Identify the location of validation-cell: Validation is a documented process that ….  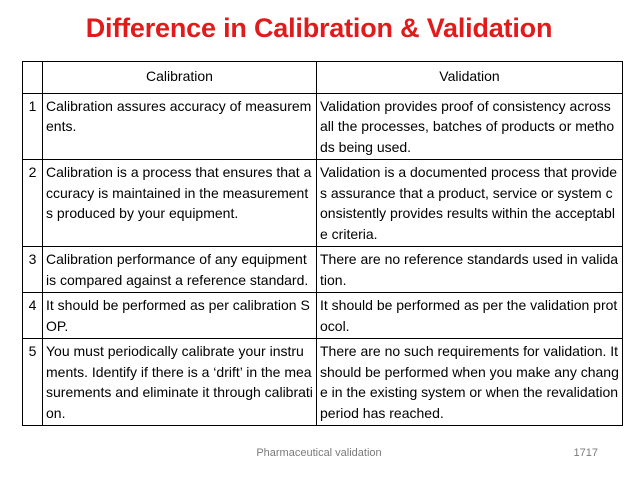
(469, 203).